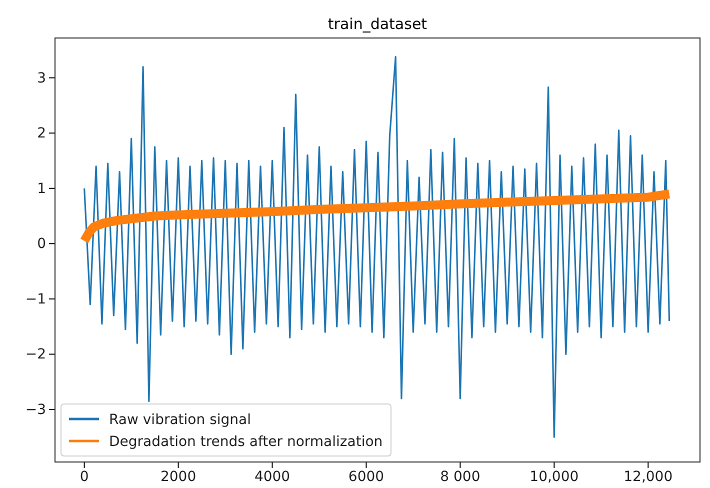 This screenshot has height=488, width=710. What do you see at coordinates (460, 476) in the screenshot?
I see `x-tick-label: 8 000` at bounding box center [460, 476].